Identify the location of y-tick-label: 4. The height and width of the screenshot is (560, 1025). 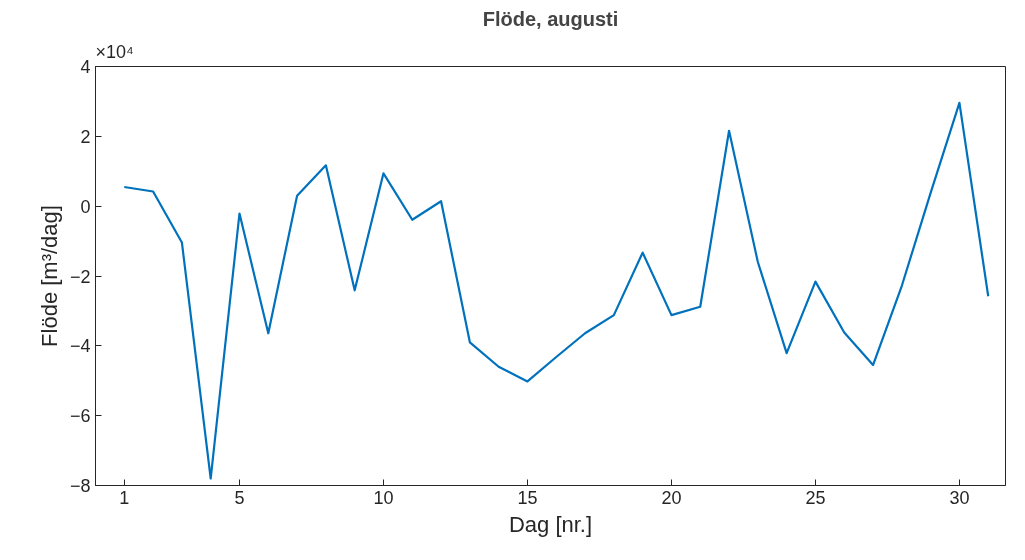
(85, 67).